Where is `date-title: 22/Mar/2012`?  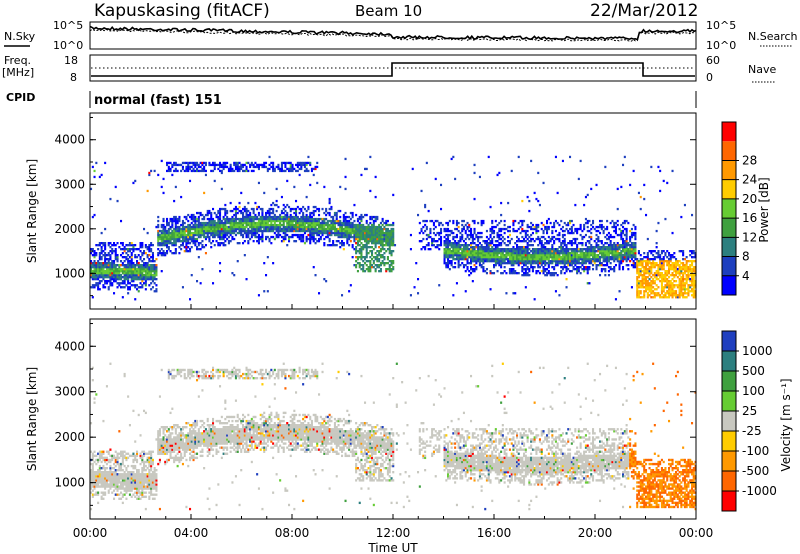
date-title: 22/Mar/2012 is located at coordinates (644, 11).